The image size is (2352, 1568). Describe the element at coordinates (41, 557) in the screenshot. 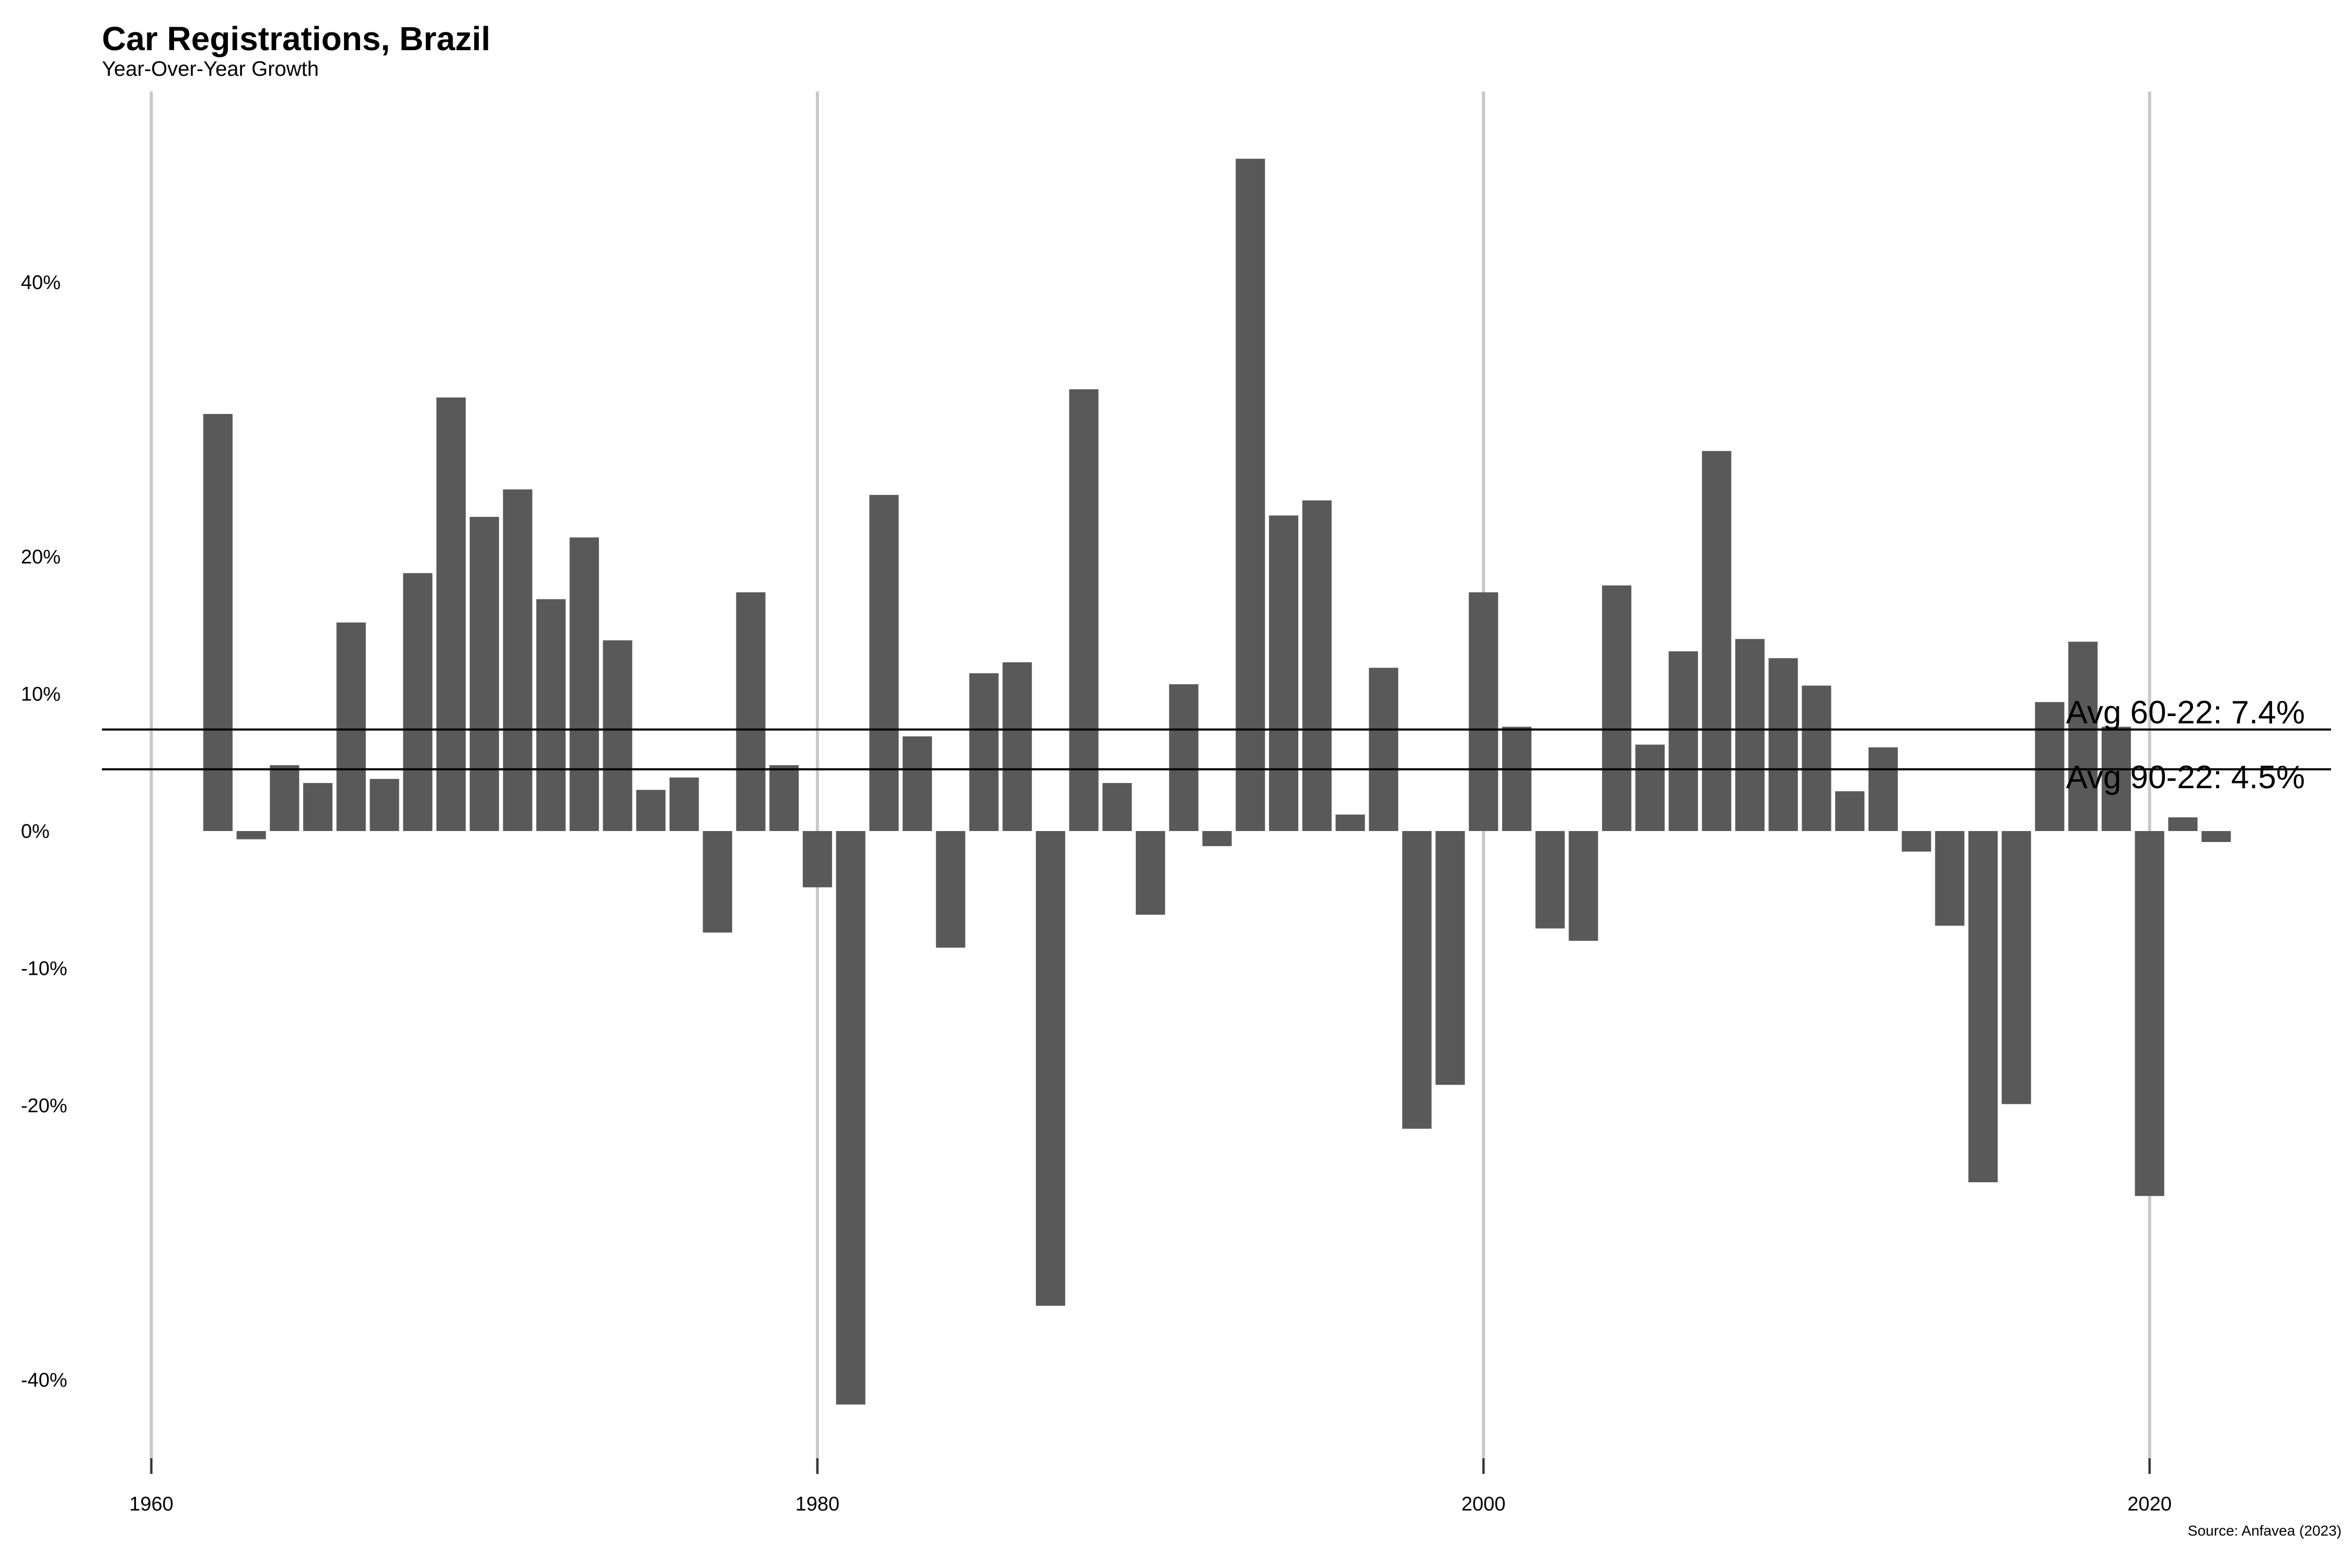

I see `y-tick-label-20%: 20%` at that location.